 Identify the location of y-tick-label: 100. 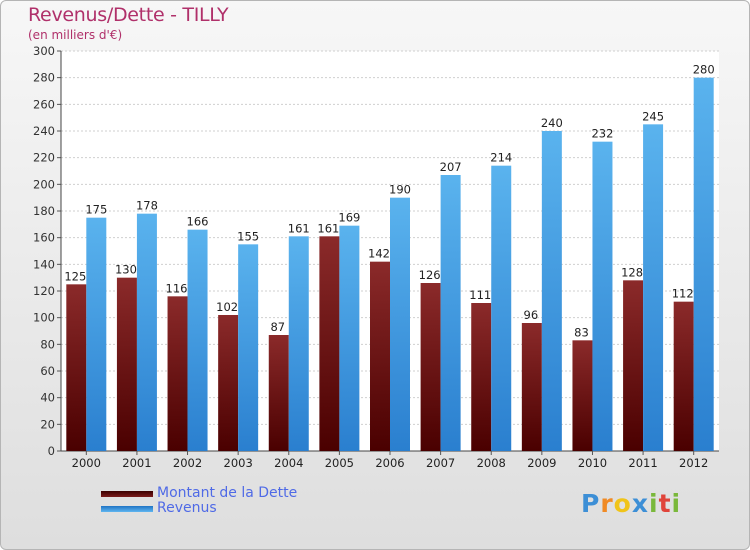
(44, 318).